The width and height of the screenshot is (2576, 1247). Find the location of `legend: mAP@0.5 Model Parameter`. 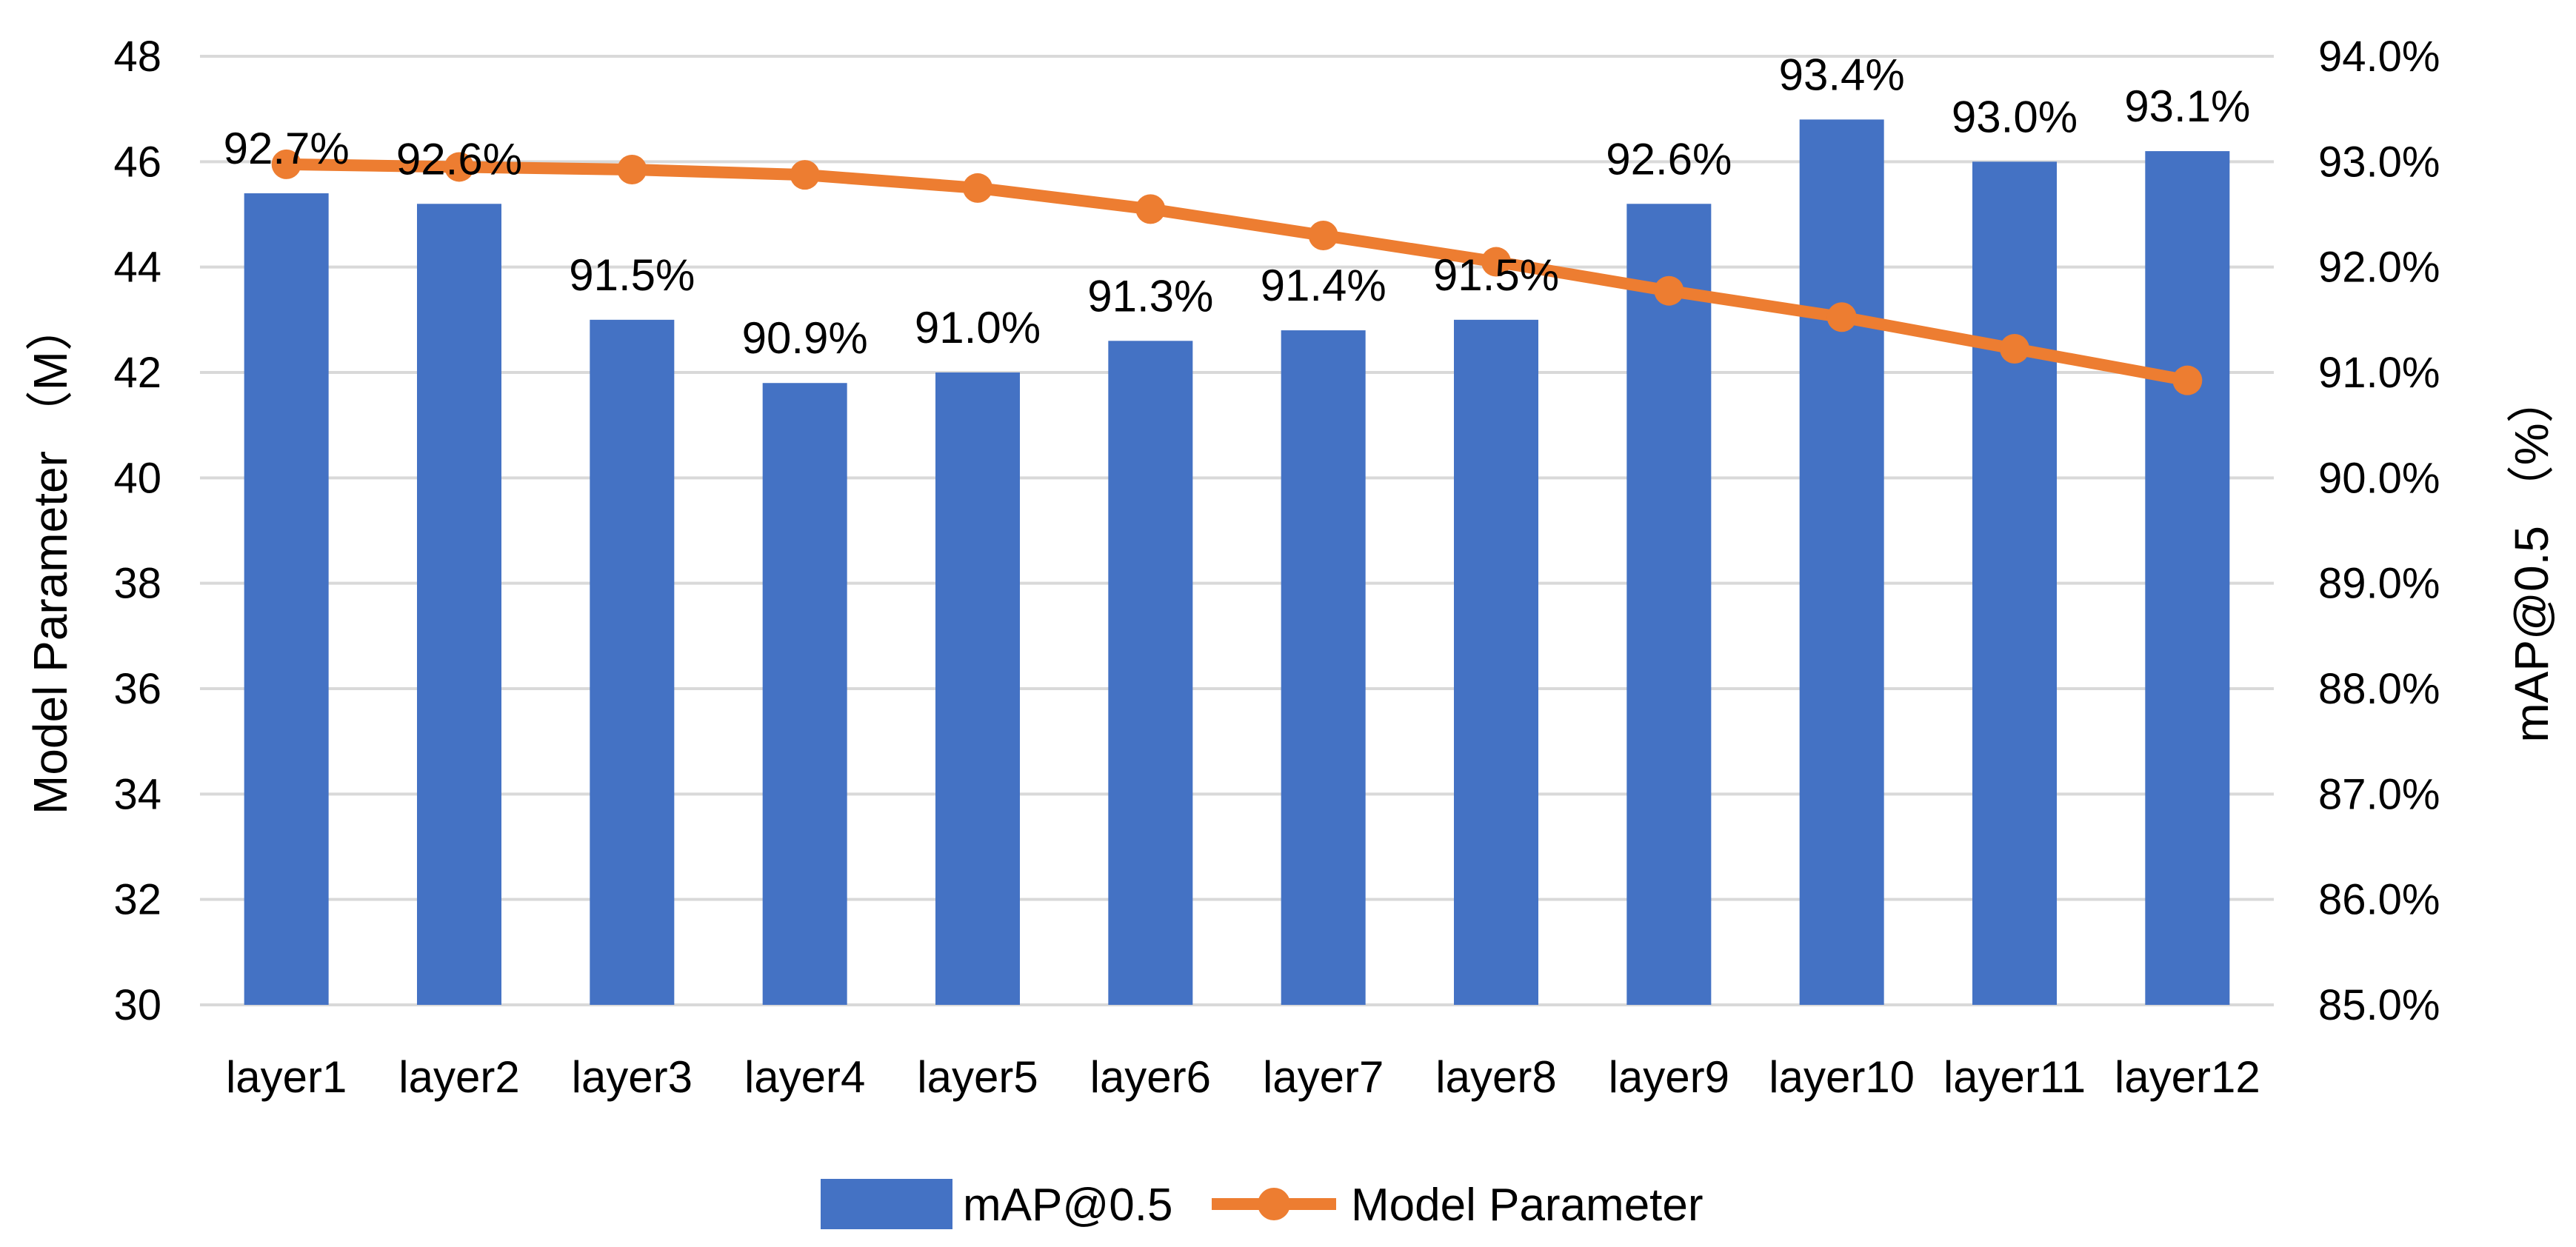

legend: mAP@0.5 Model Parameter is located at coordinates (1262, 1205).